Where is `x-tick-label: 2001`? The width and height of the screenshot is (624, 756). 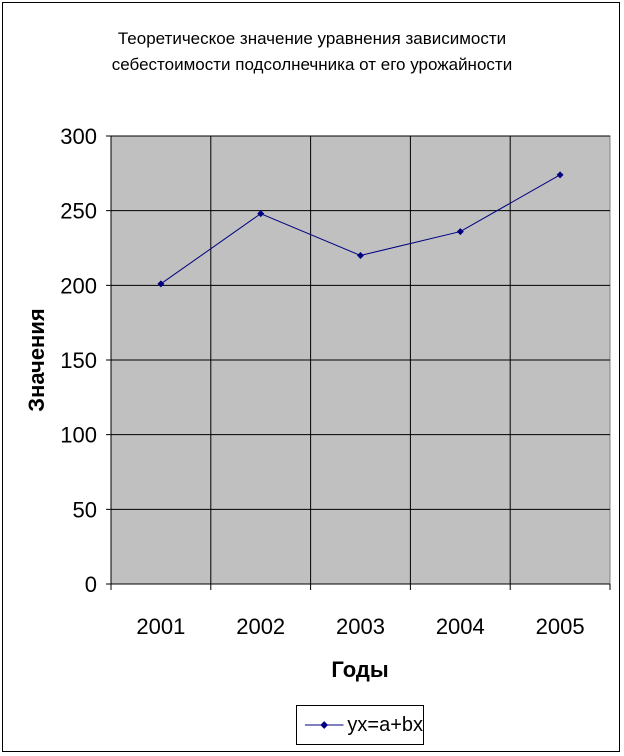 x-tick-label: 2001 is located at coordinates (160, 626).